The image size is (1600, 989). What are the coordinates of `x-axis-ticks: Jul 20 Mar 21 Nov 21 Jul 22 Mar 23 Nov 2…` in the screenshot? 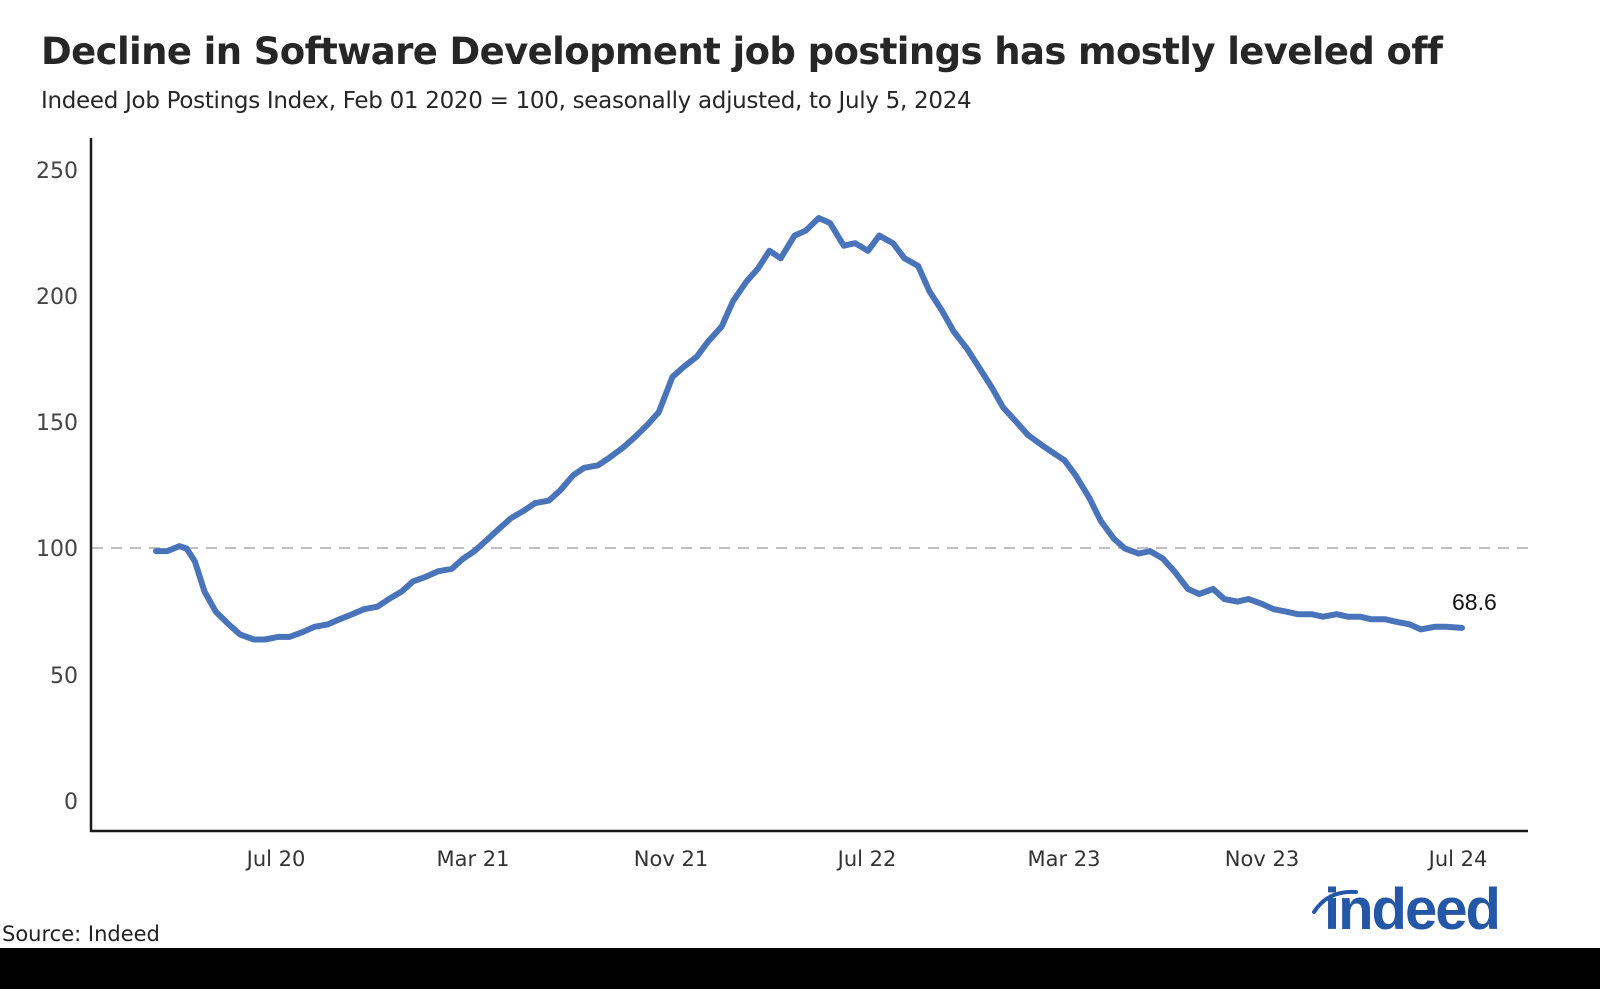 It's located at (866, 859).